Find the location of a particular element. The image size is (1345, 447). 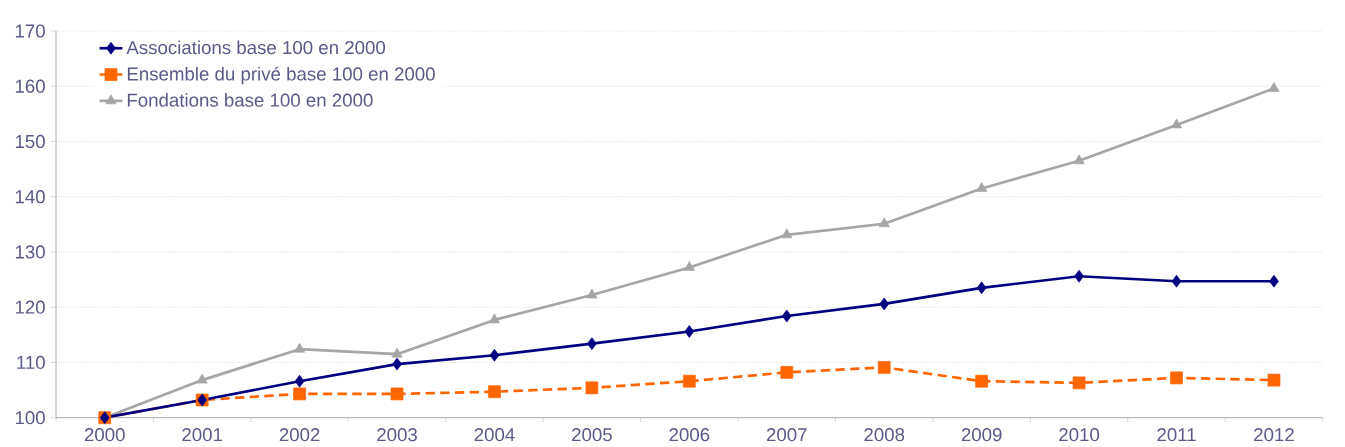

legend-label: Associations base 100 en 2000 is located at coordinates (256, 47).